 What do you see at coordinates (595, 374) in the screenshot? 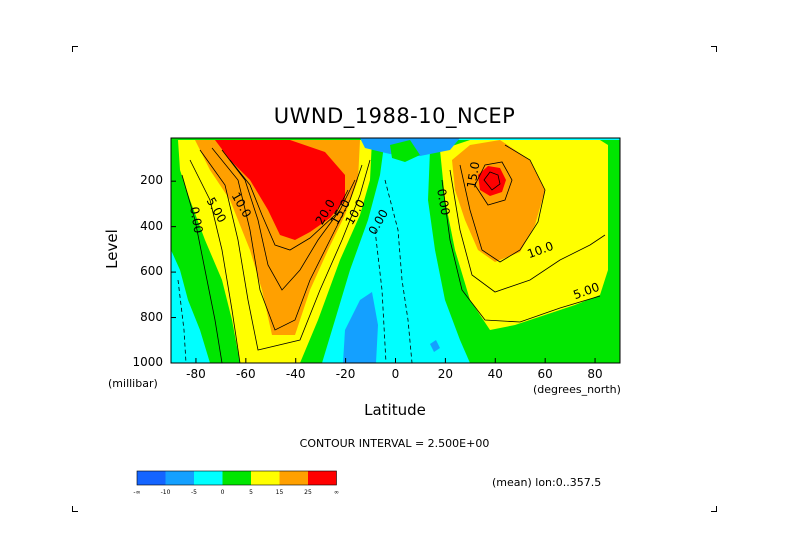
I see `x-tick-label: 80` at bounding box center [595, 374].